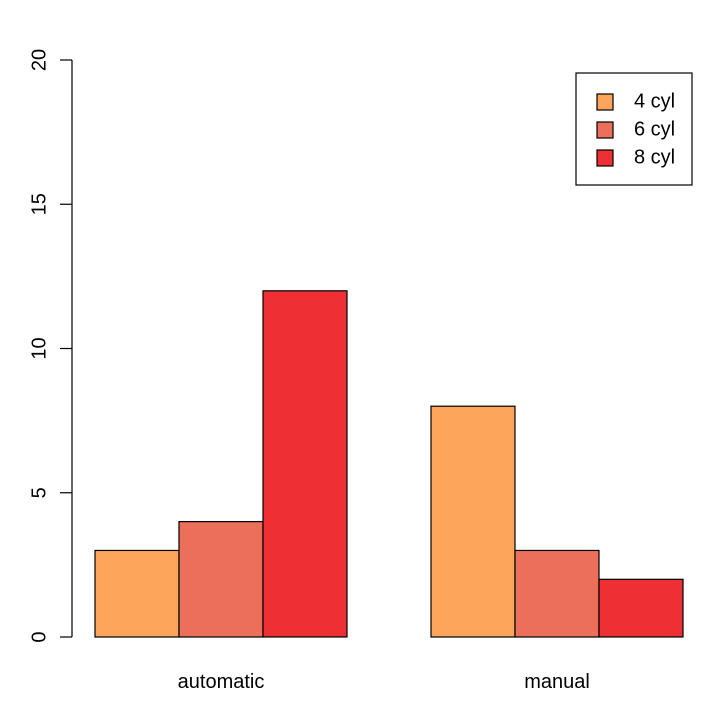  I want to click on legend-label-4-cyl: 4 cyl, so click(654, 101).